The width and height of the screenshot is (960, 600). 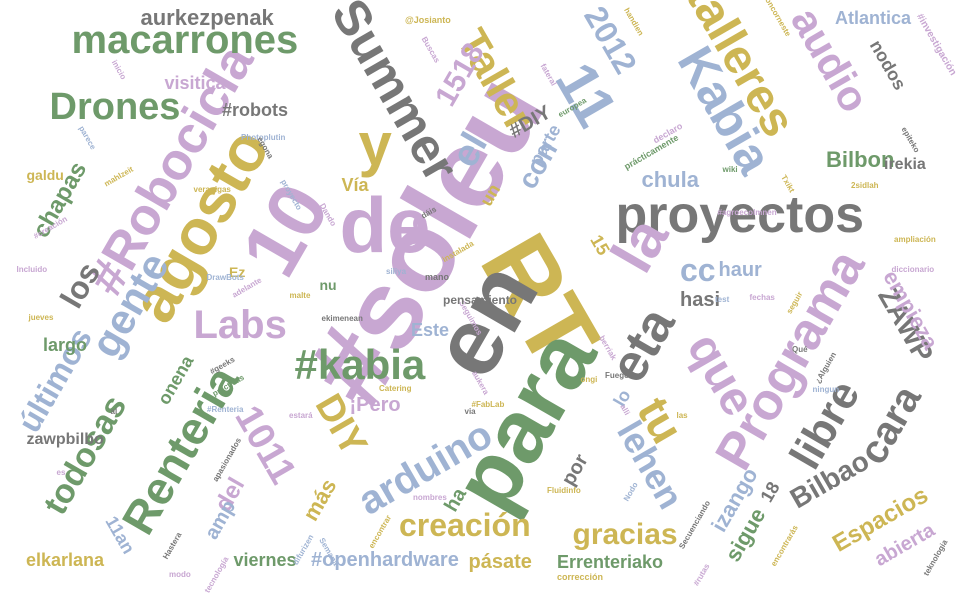 I want to click on word-bilbon: Bilbon, so click(x=860, y=159).